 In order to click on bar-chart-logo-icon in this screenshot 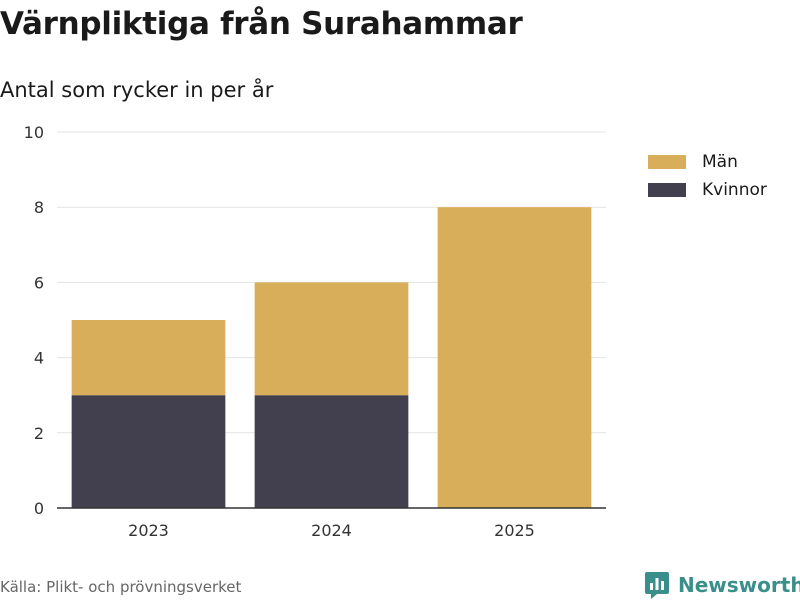, I will do `click(657, 585)`.